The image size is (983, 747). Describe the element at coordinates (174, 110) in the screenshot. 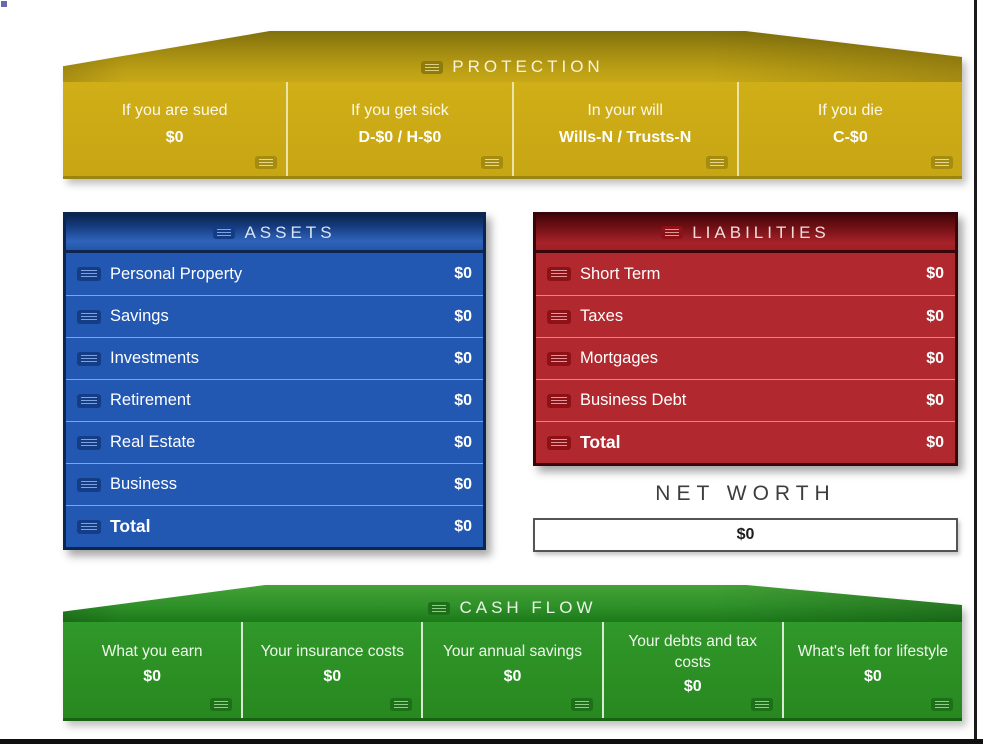

I see `cell-label: If you are sued` at that location.